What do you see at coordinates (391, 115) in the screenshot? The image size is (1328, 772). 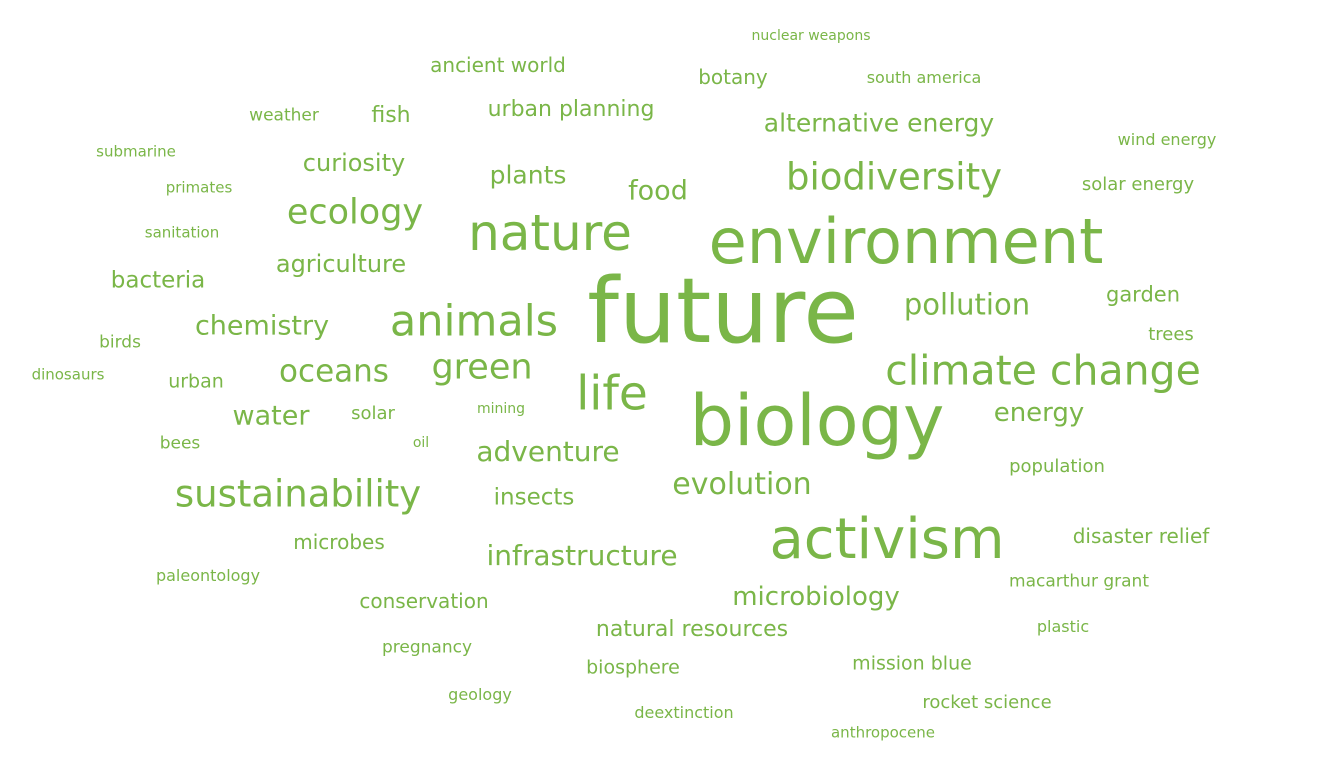 I see `word: fish` at bounding box center [391, 115].